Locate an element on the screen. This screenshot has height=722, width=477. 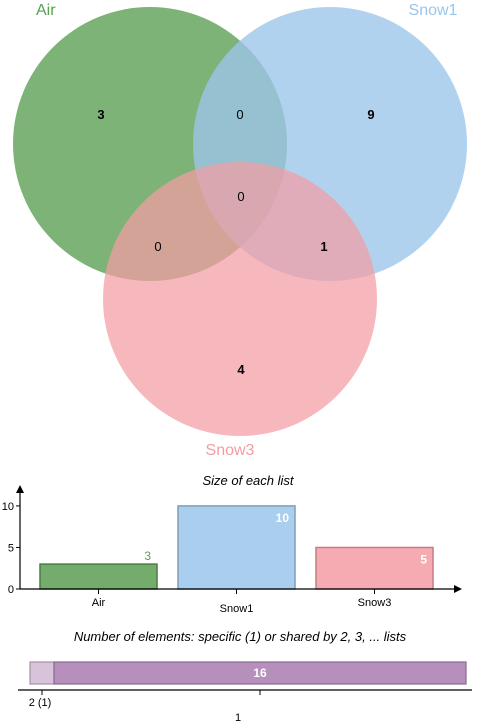
venn-set-label-snow3: Snow3 is located at coordinates (230, 450).